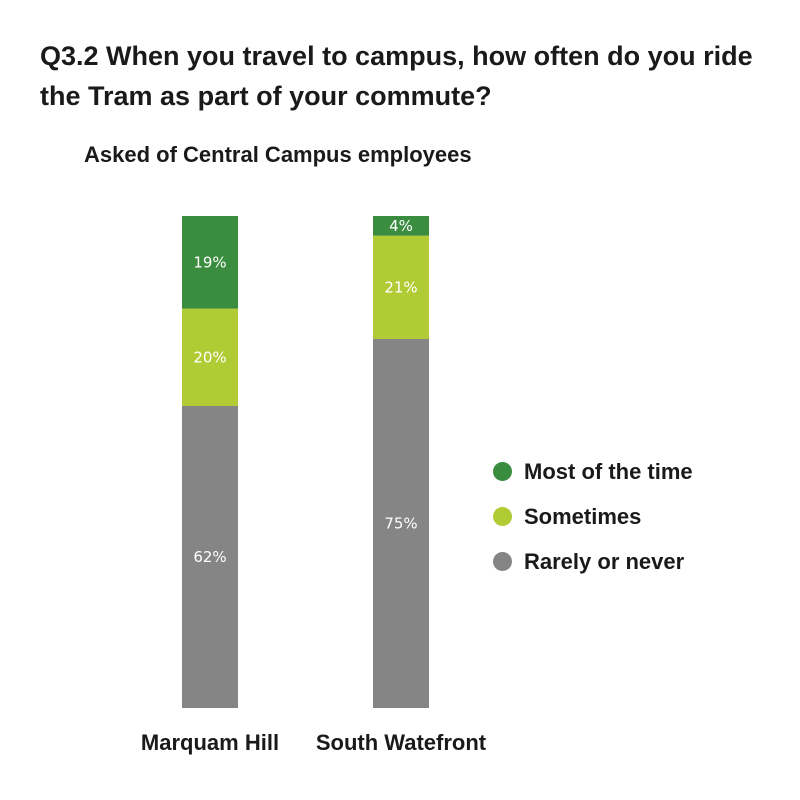 The image size is (800, 800). Describe the element at coordinates (583, 516) in the screenshot. I see `legend-label-sometimes: Sometimes` at that location.